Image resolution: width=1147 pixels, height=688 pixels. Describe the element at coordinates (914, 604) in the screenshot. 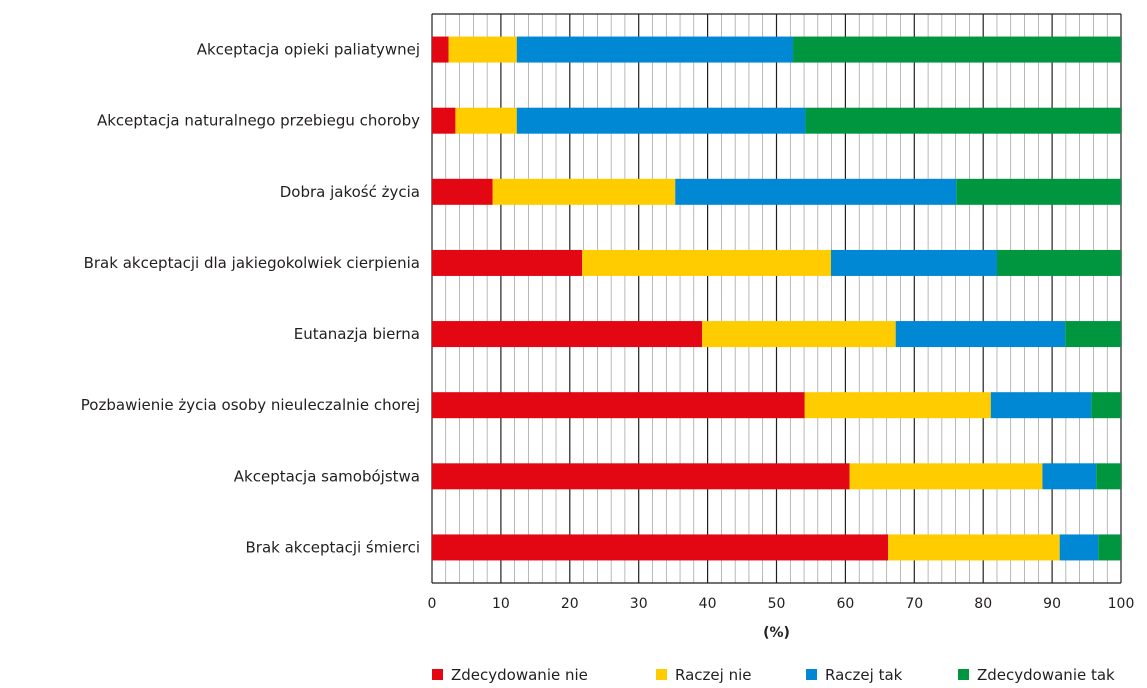

I see `x-tick-label: 70` at that location.